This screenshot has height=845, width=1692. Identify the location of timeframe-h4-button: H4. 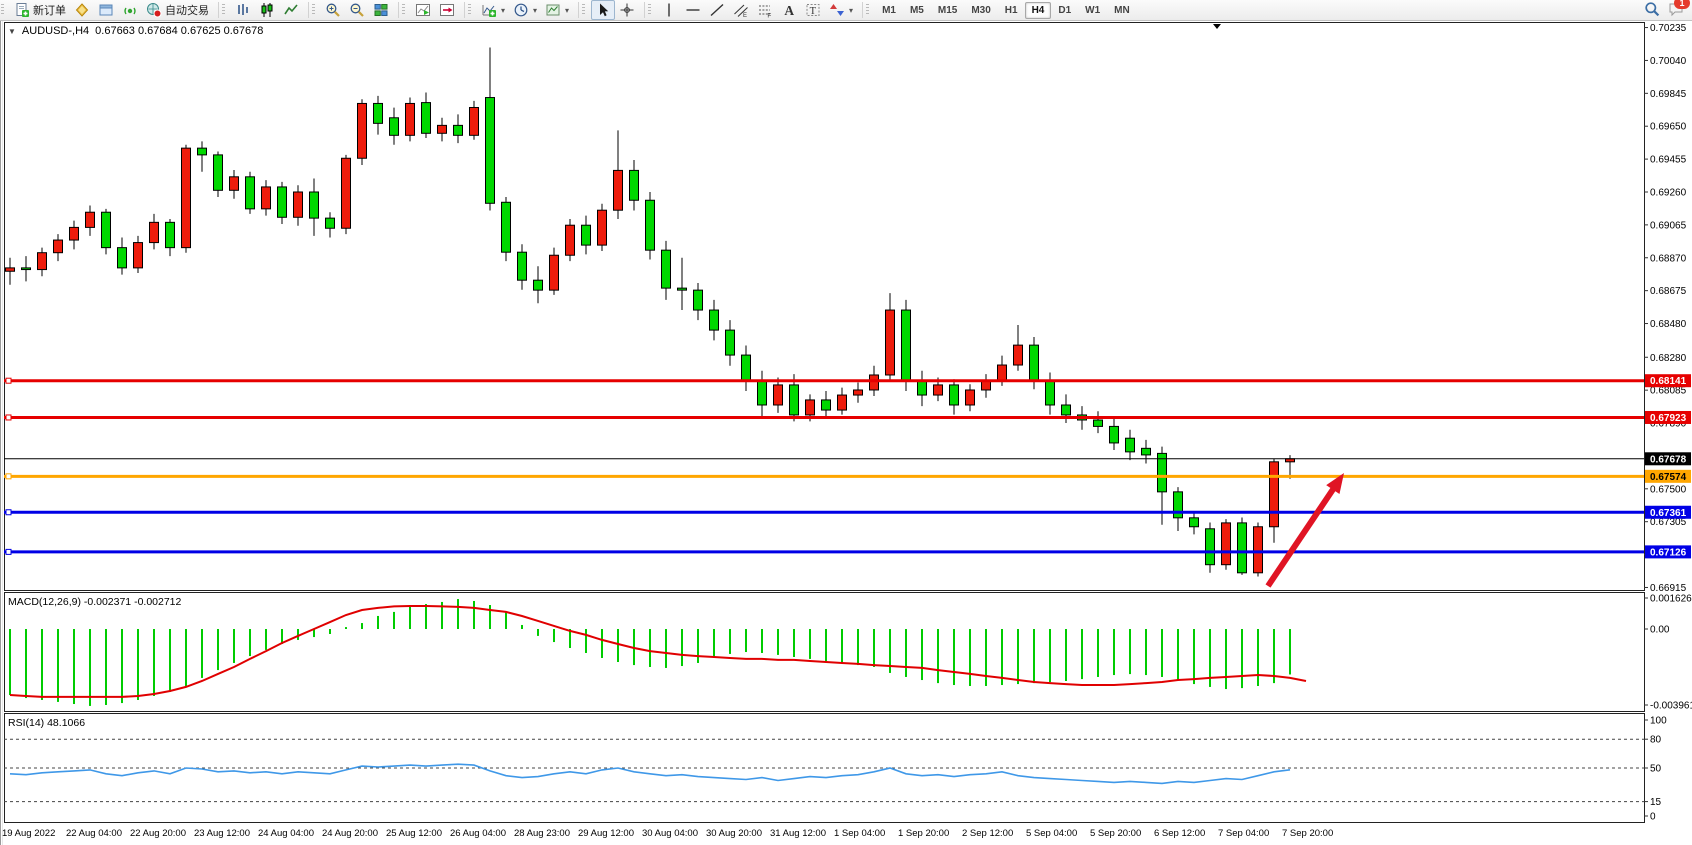
(1038, 10).